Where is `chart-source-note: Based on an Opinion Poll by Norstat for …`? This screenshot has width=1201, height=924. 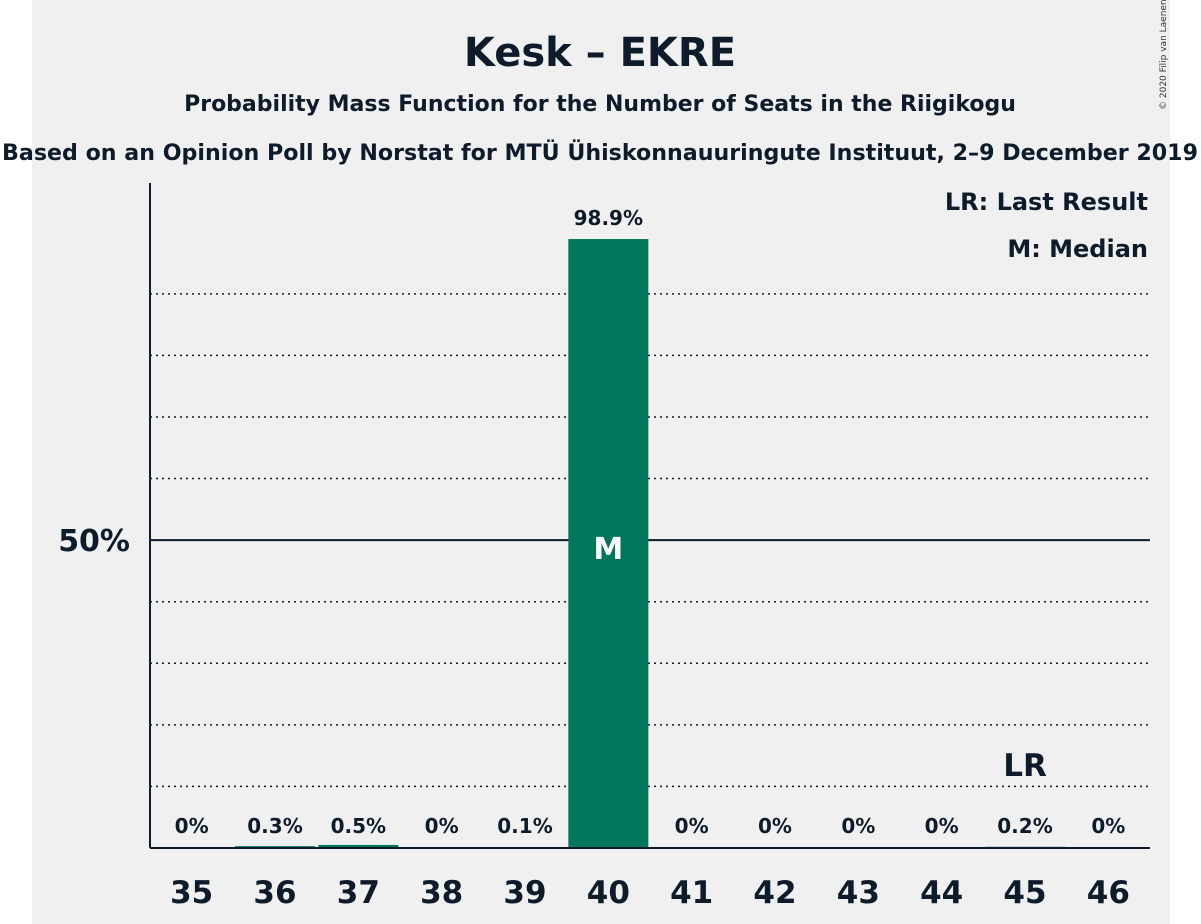
chart-source-note: Based on an Opinion Poll by Norstat for … is located at coordinates (600, 153).